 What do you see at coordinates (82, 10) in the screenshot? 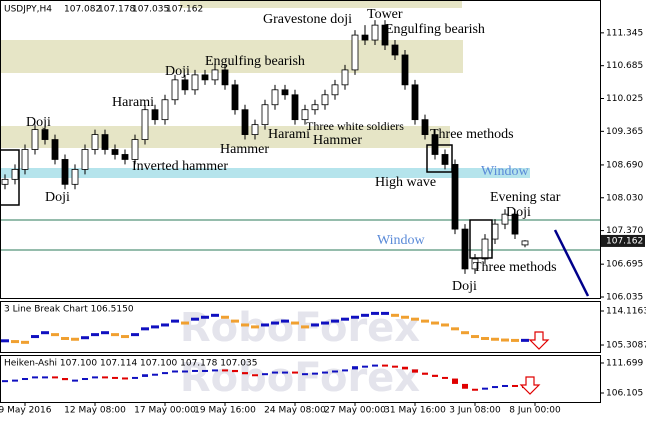
I see `header-open: 107.082` at bounding box center [82, 10].